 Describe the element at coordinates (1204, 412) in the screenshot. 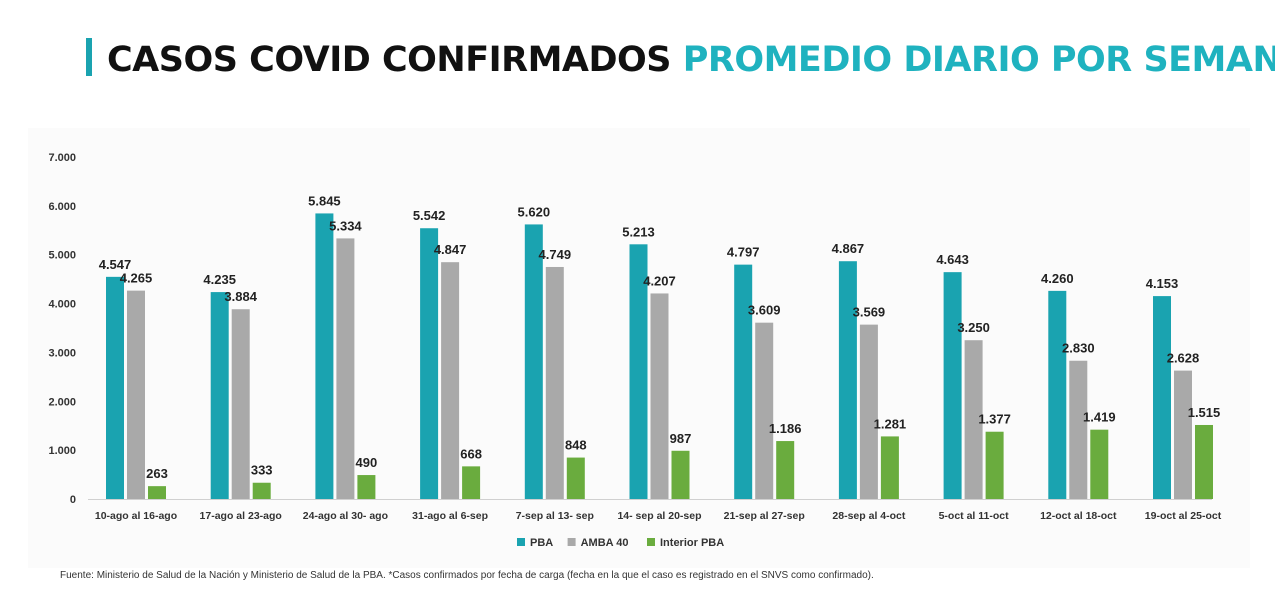

I see `data-label: 1.515` at that location.